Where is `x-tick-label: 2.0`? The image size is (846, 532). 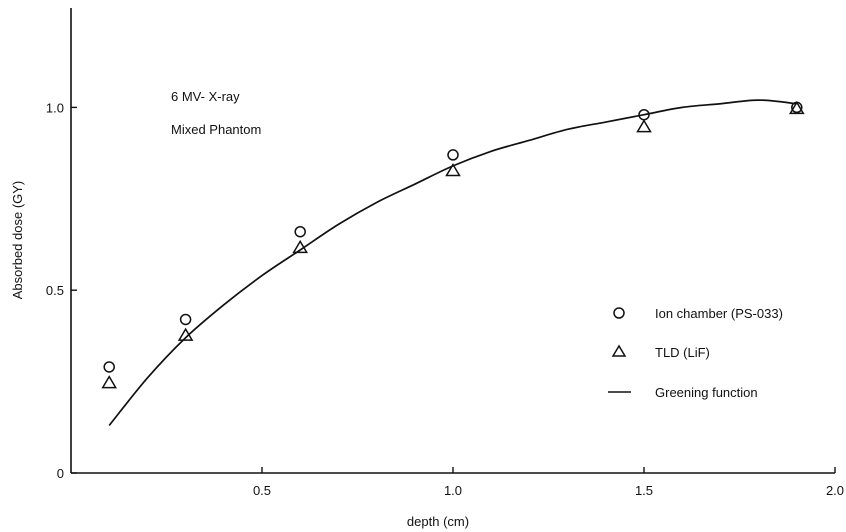 x-tick-label: 2.0 is located at coordinates (835, 490).